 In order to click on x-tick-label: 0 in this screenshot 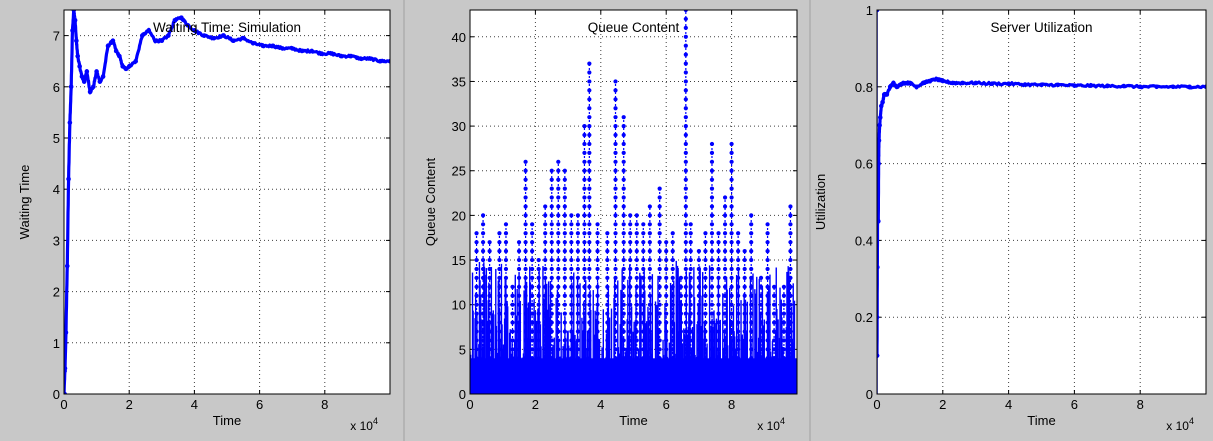, I will do `click(469, 404)`.